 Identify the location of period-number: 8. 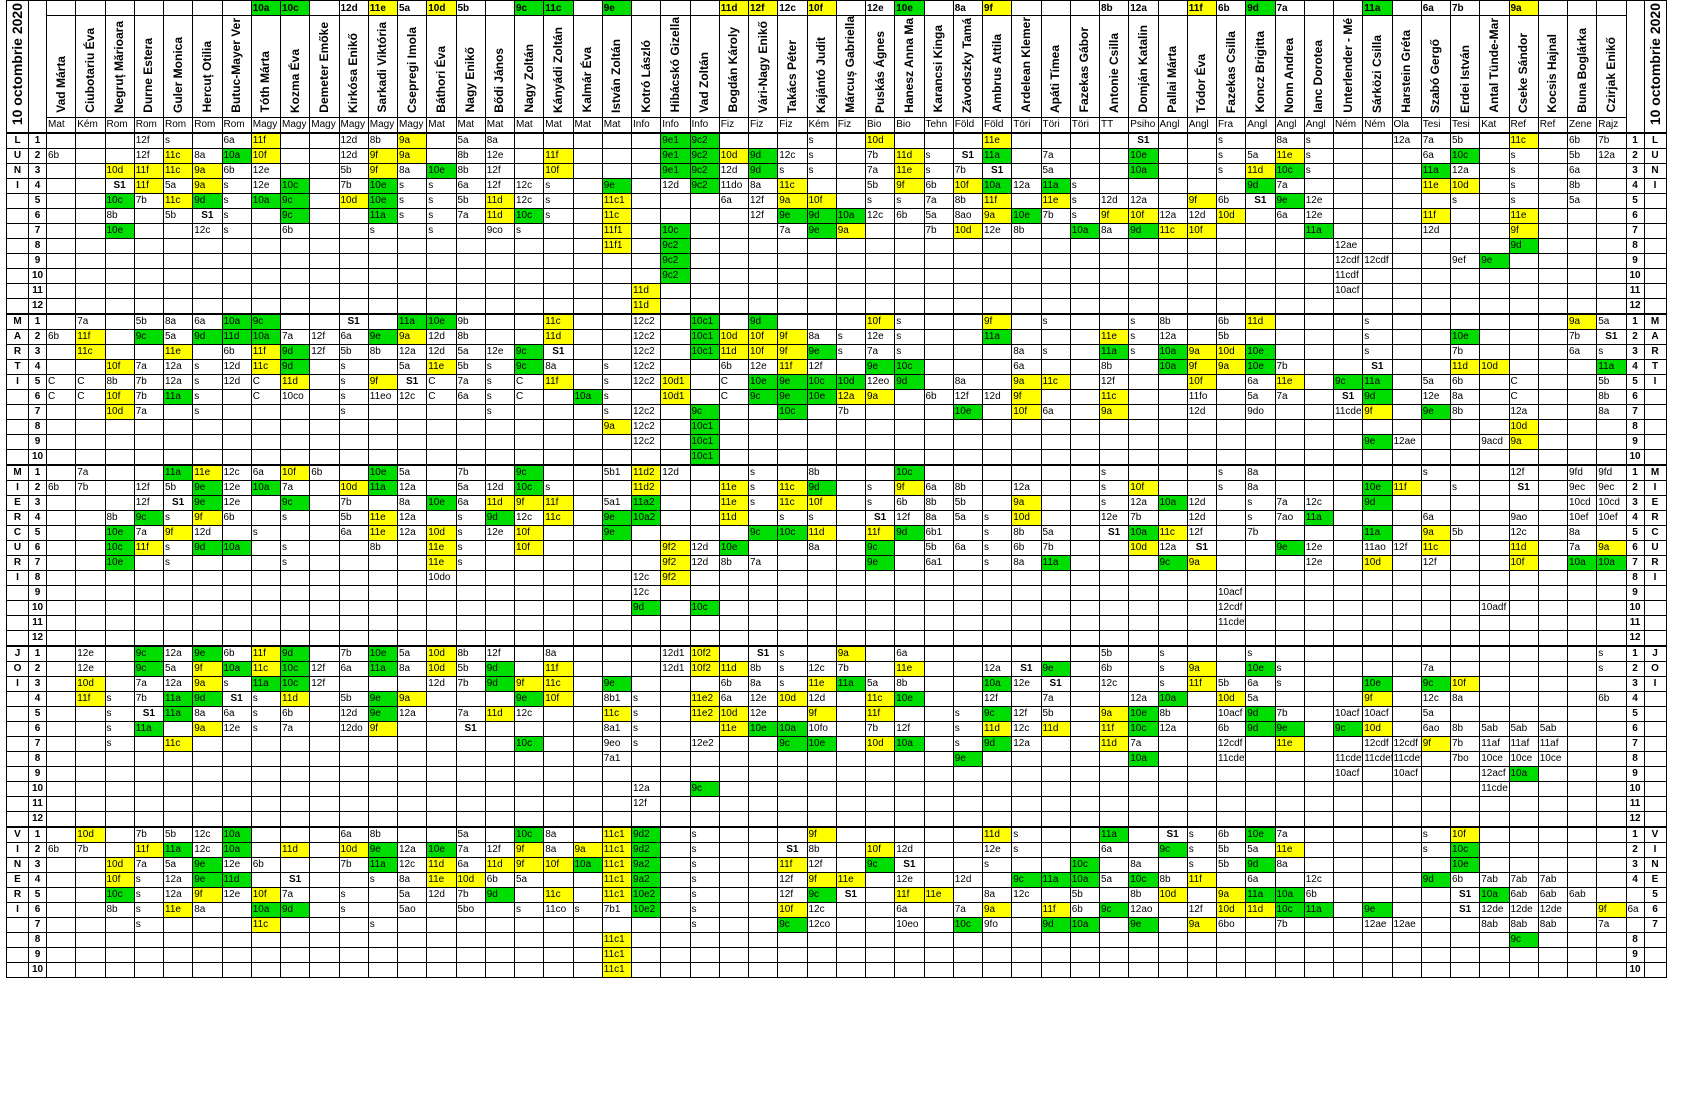
(37, 758).